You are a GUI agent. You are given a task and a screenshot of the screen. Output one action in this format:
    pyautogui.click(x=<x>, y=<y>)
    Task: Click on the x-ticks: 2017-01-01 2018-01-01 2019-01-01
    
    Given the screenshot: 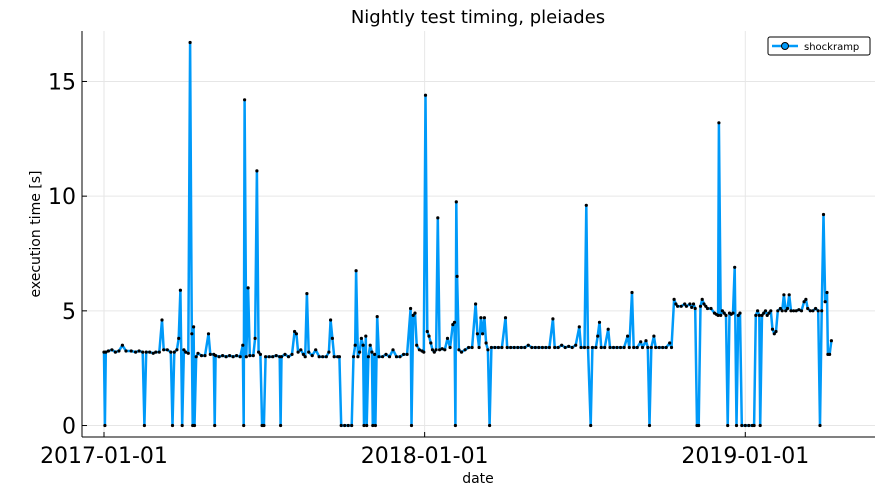 What is the action you would take?
    pyautogui.click(x=424, y=450)
    